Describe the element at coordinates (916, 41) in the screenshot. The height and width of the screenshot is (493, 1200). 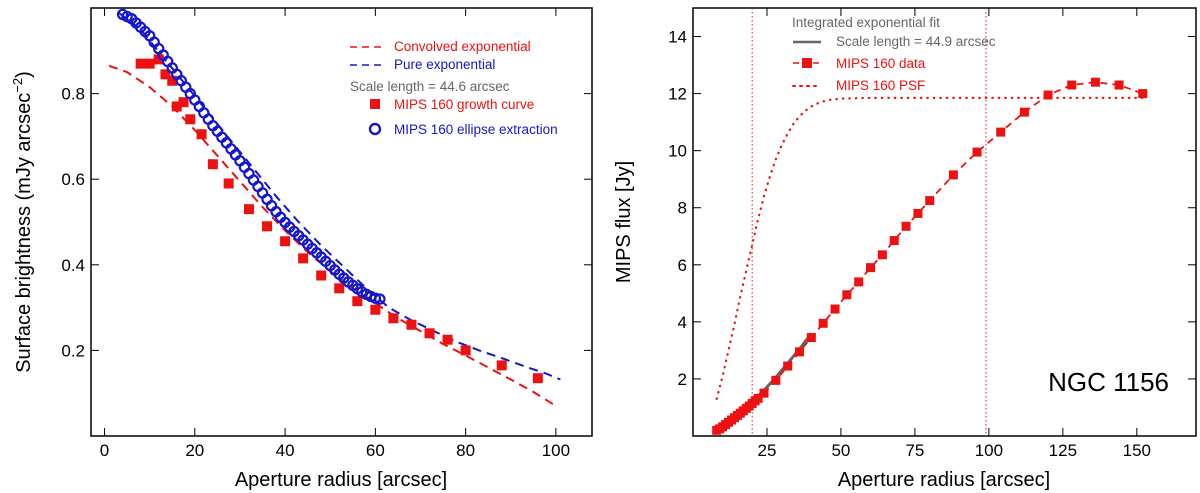
I see `legend-fit-scale-length: Scale length = 44.9 arcsec` at that location.